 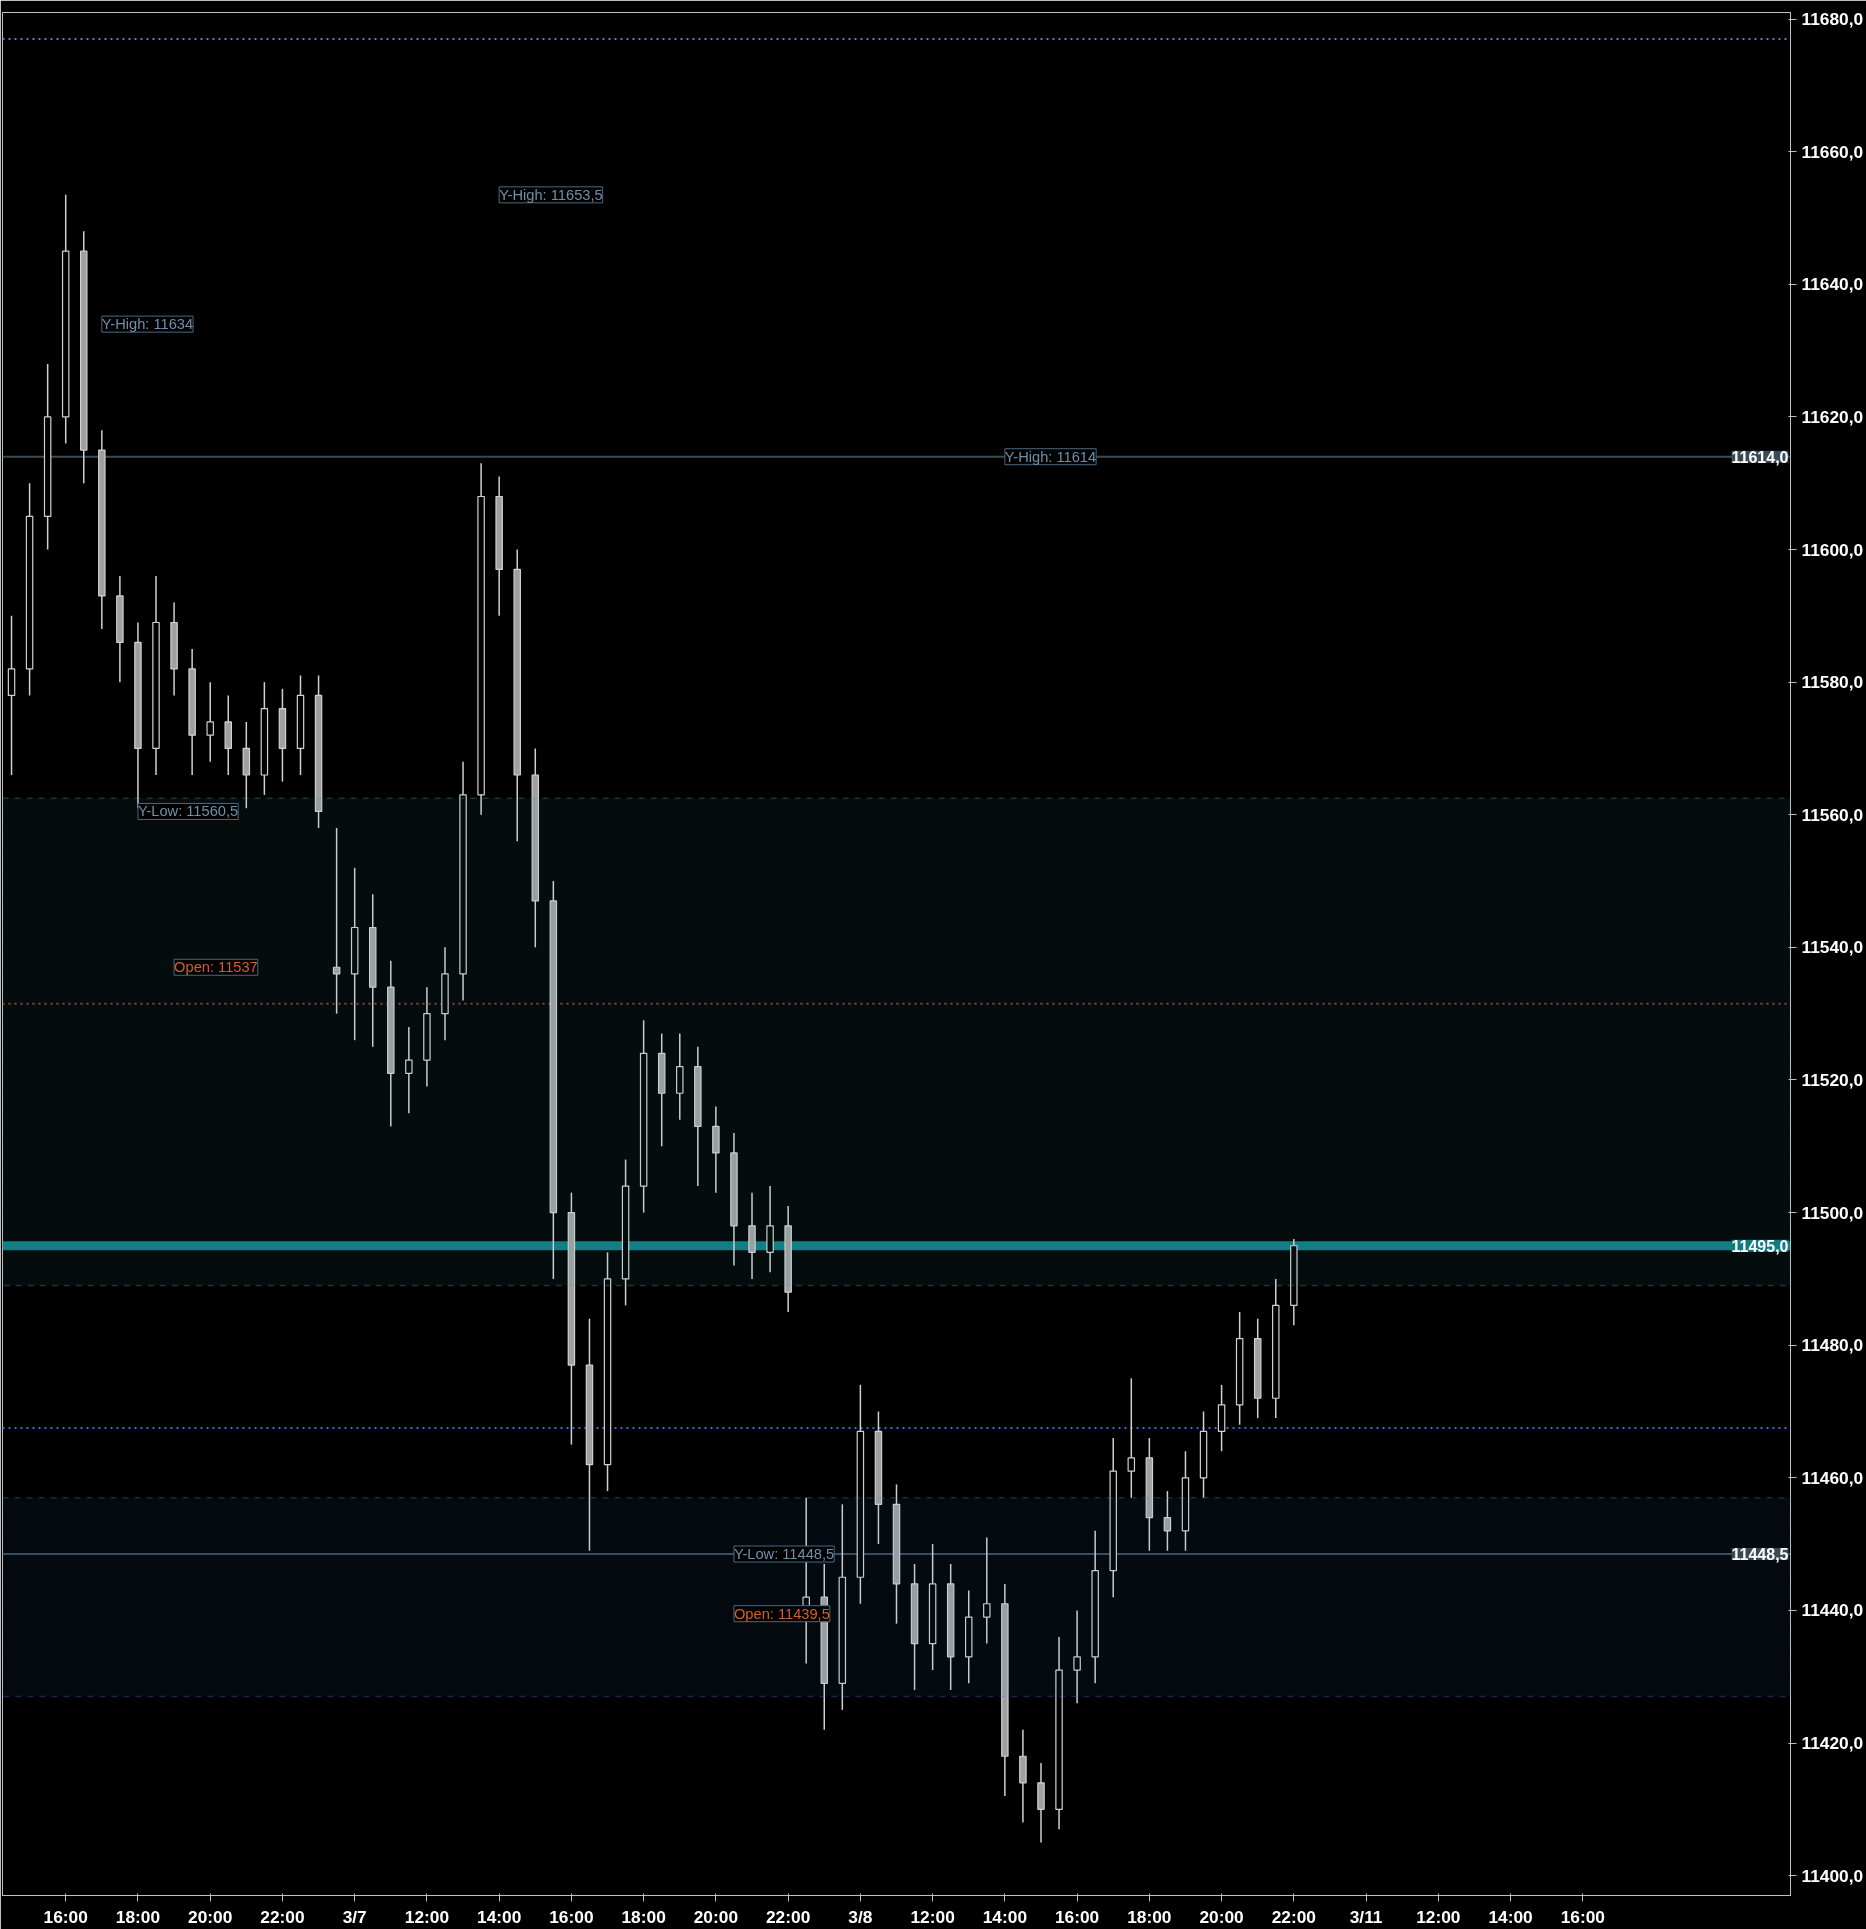 What do you see at coordinates (147, 324) in the screenshot?
I see `annotation: Y-High: 11634` at bounding box center [147, 324].